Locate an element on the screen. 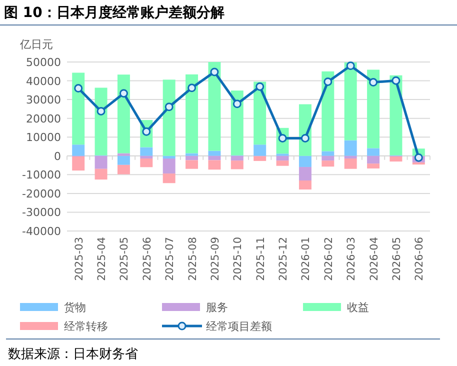 The height and width of the screenshot is (366, 457). x-tick-label: 2025-04 is located at coordinates (102, 258).